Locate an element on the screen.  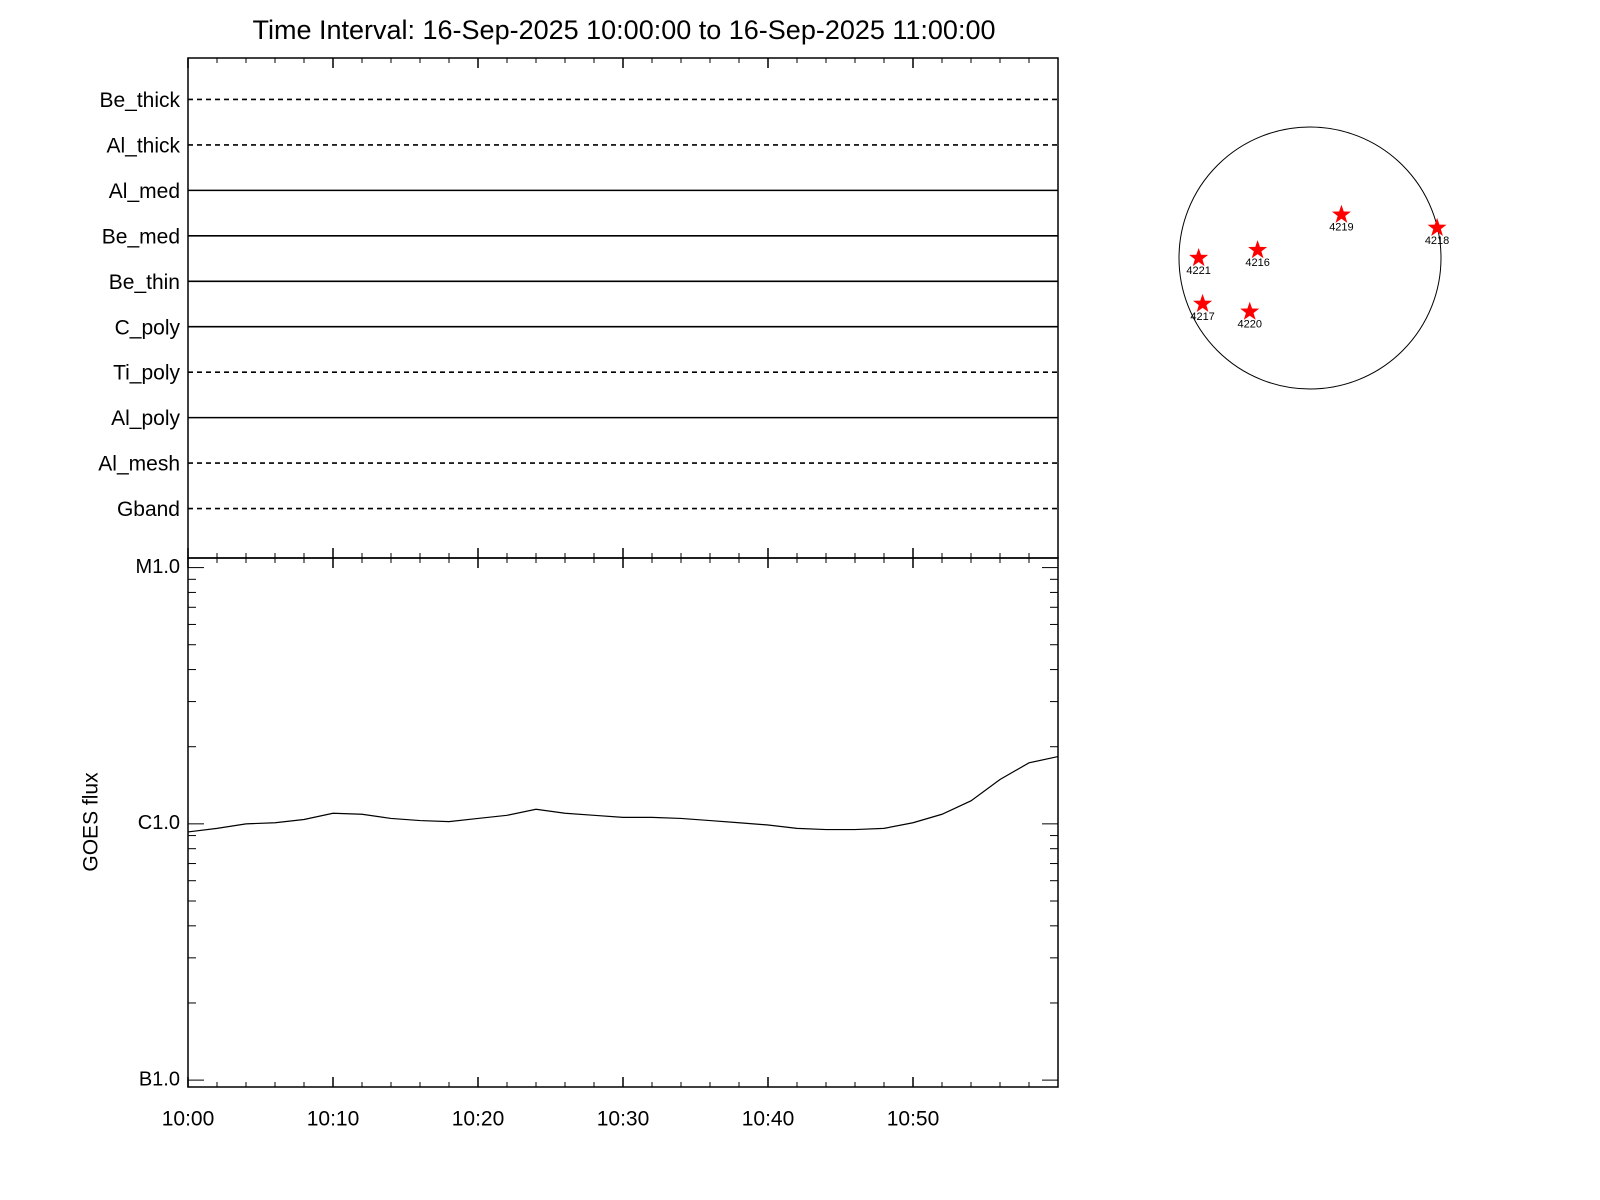
region-label: 4217 is located at coordinates (1202, 317).